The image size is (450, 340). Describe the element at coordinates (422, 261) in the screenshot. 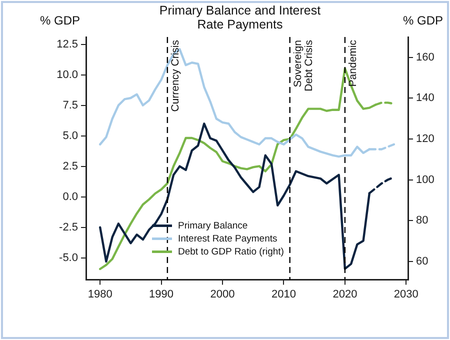

I see `y2-tick-label: 60` at that location.